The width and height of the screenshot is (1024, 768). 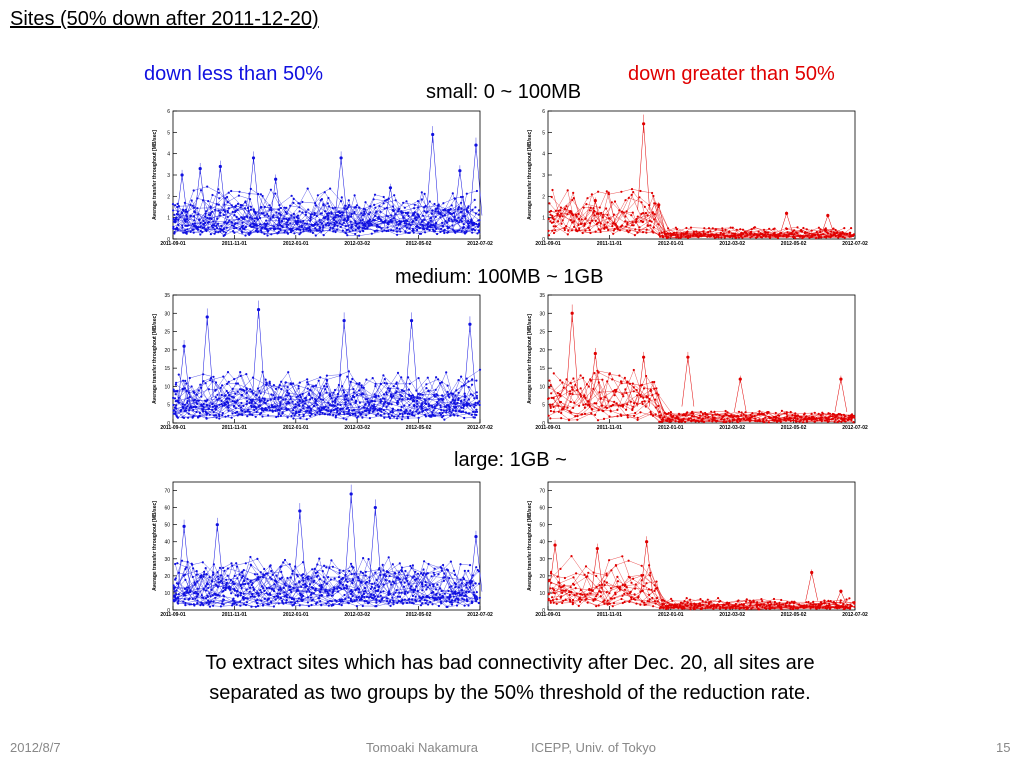 I want to click on y-tick-label: 10, so click(x=167, y=594).